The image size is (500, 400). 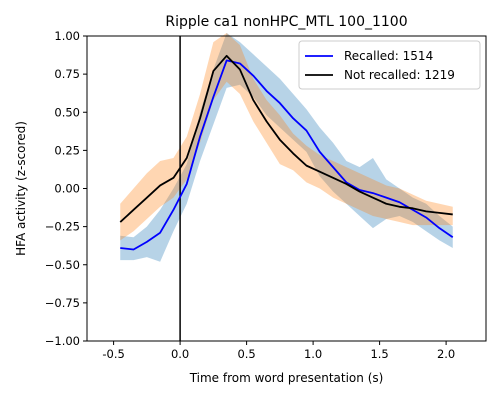 What do you see at coordinates (62, 341) in the screenshot?
I see `y-tick-label: −1.00` at bounding box center [62, 341].